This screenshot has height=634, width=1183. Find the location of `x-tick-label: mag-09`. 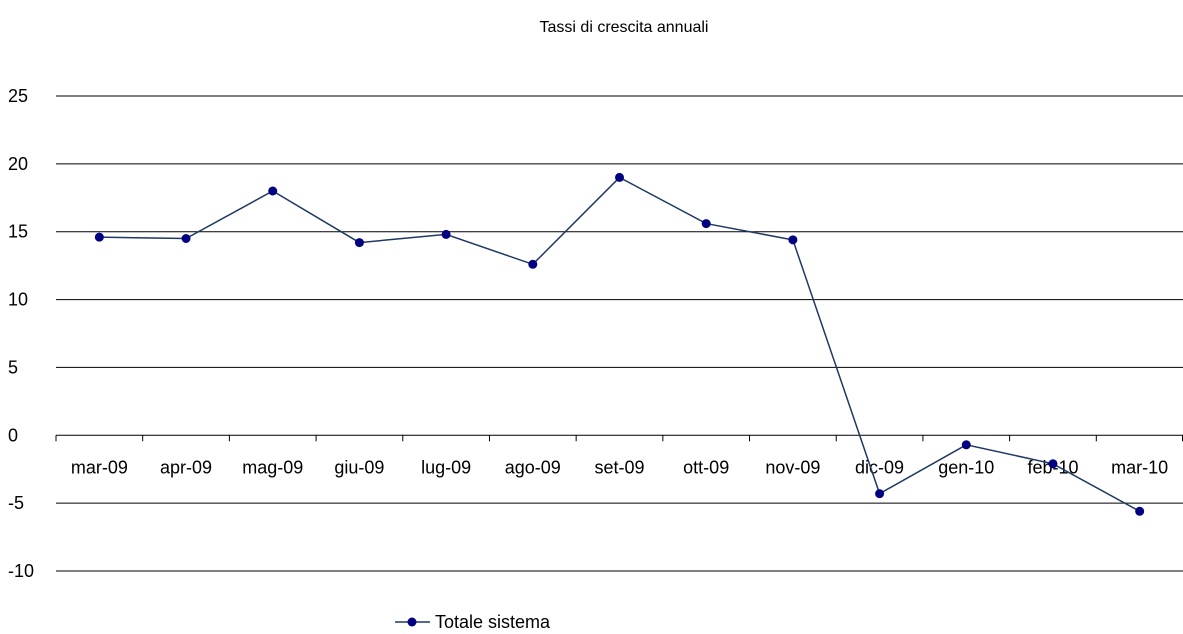

x-tick-label: mag-09 is located at coordinates (272, 467).